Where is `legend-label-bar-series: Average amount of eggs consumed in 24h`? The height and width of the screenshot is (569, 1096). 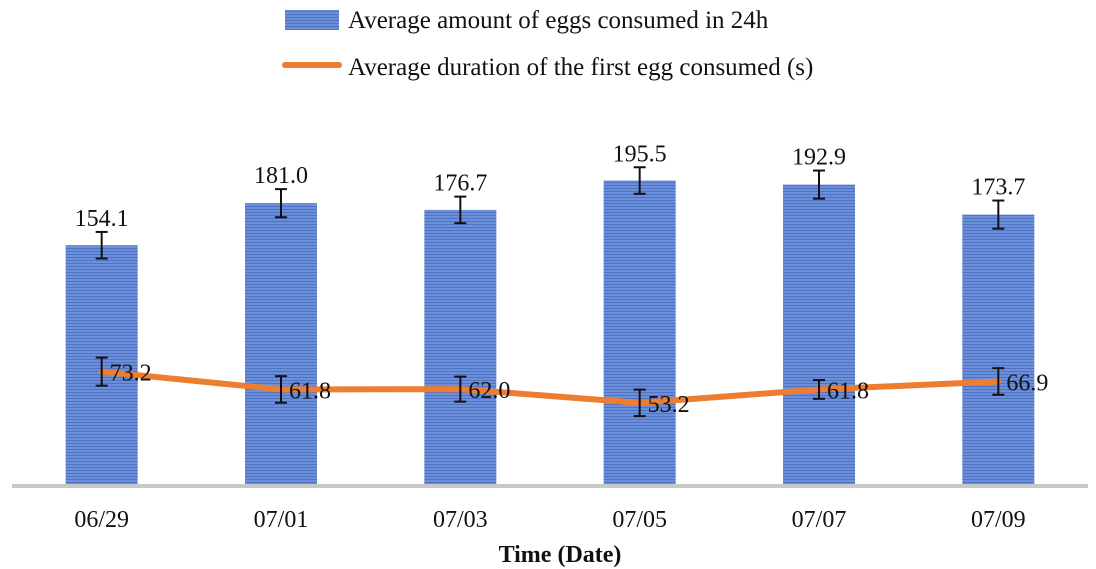
legend-label-bar-series: Average amount of eggs consumed in 24h is located at coordinates (558, 20).